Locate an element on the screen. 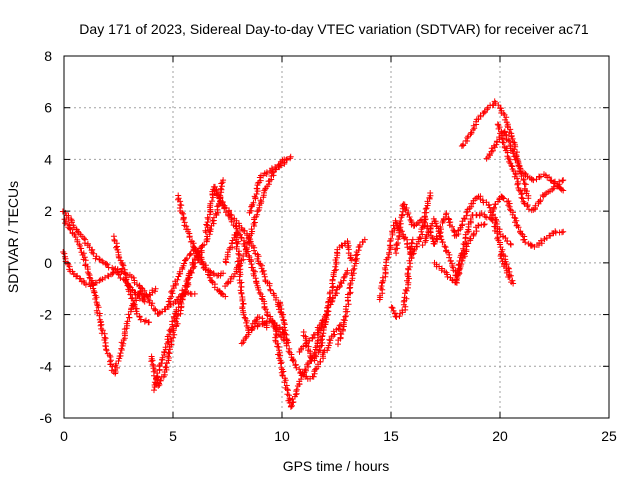 Image resolution: width=640 pixels, height=480 pixels. y-tick-label: -2 is located at coordinates (46, 315).